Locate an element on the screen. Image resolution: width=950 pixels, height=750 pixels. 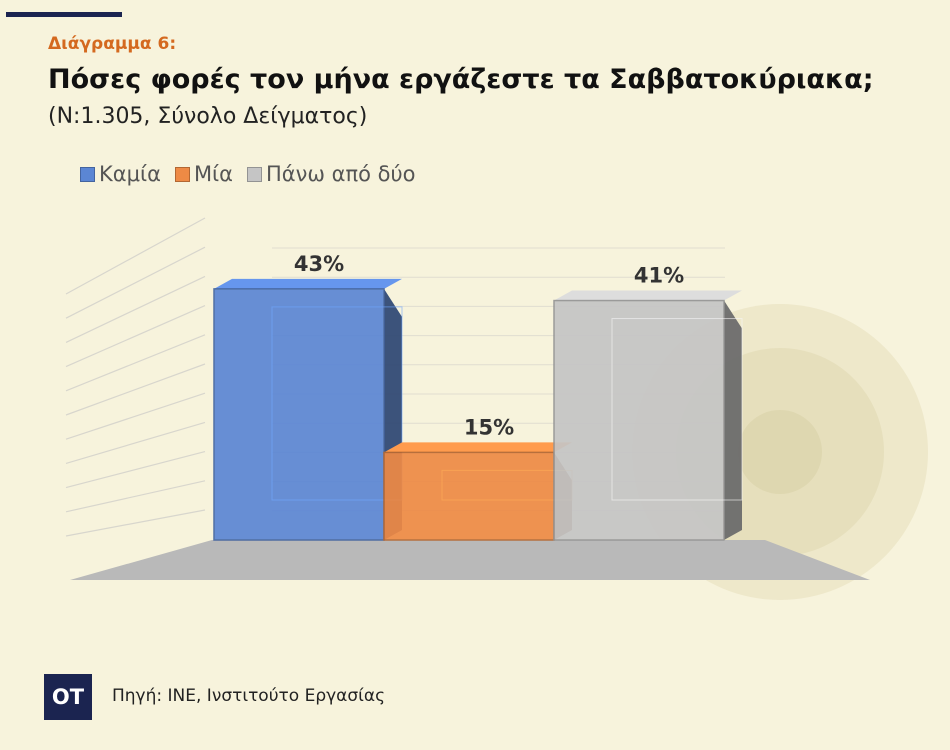
data-label-1: 15% is located at coordinates (489, 427).